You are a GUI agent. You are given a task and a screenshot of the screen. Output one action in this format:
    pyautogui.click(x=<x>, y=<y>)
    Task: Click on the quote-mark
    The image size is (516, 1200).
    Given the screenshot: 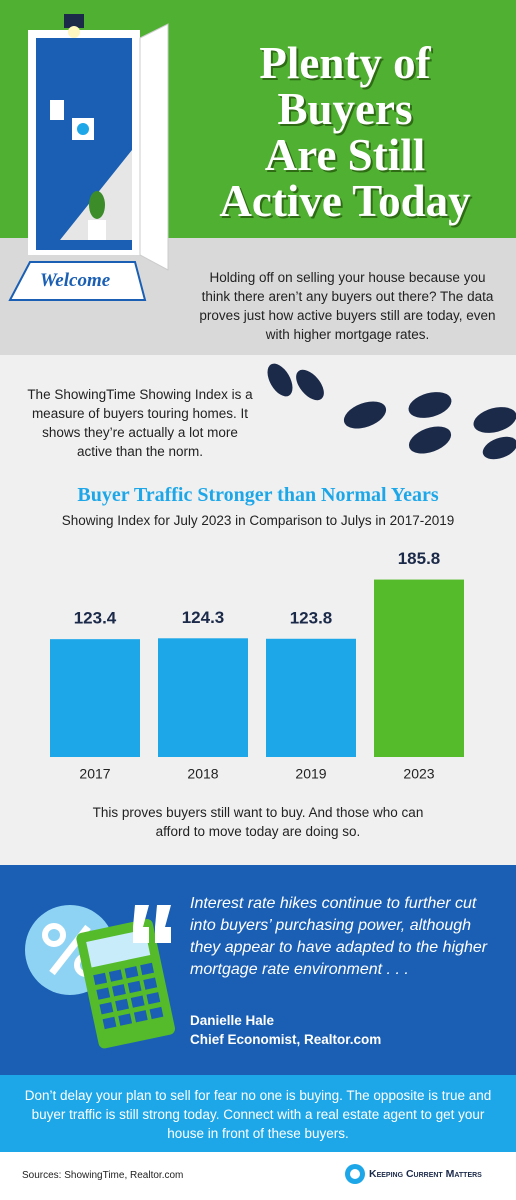 What is the action you would take?
    pyautogui.click(x=152, y=924)
    